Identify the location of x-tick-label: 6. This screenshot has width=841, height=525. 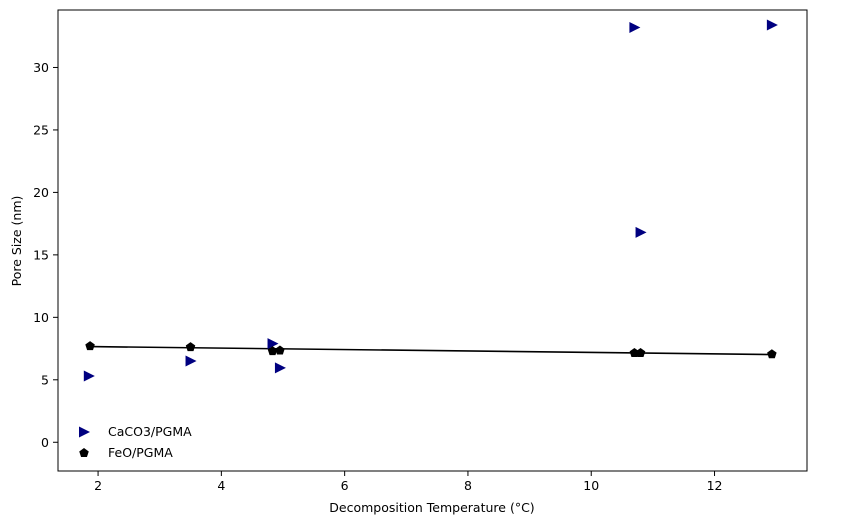
(345, 485).